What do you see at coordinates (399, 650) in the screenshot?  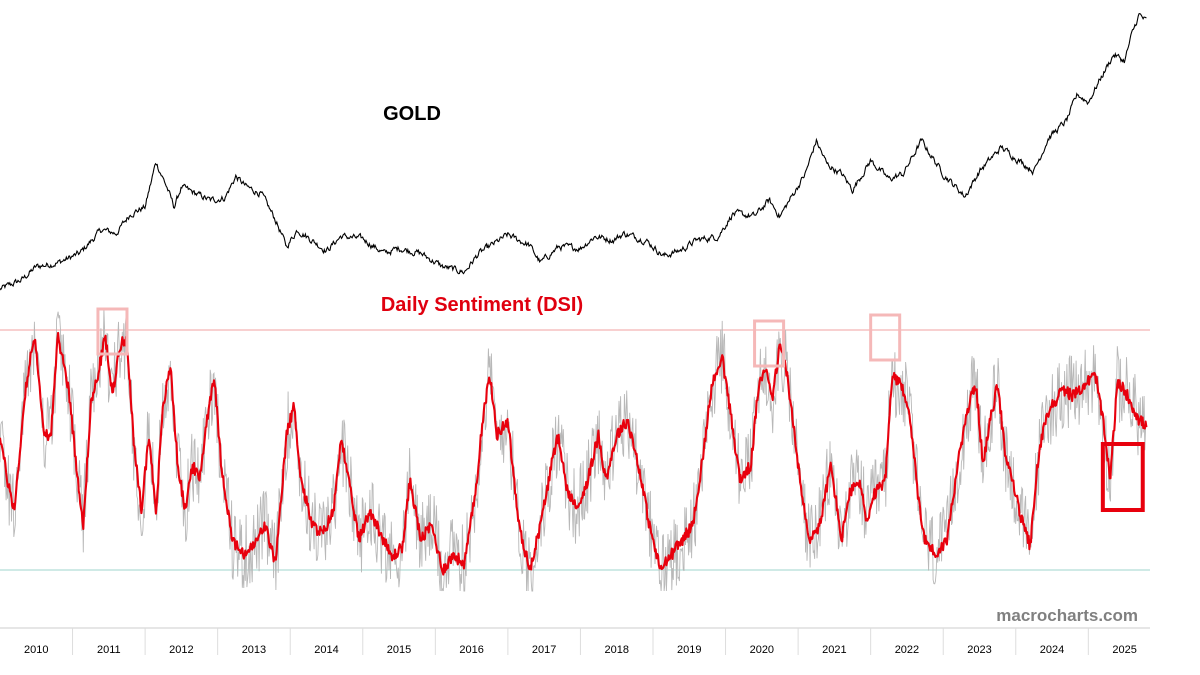 I see `x-tick-label-2015: 2015` at bounding box center [399, 650].